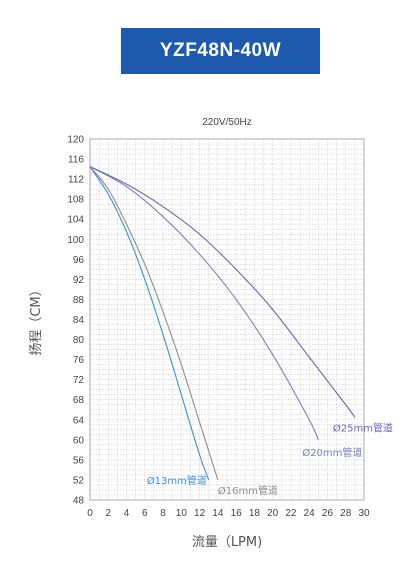 Image resolution: width=420 pixels, height=566 pixels. I want to click on y-tick-label: 112, so click(76, 180).